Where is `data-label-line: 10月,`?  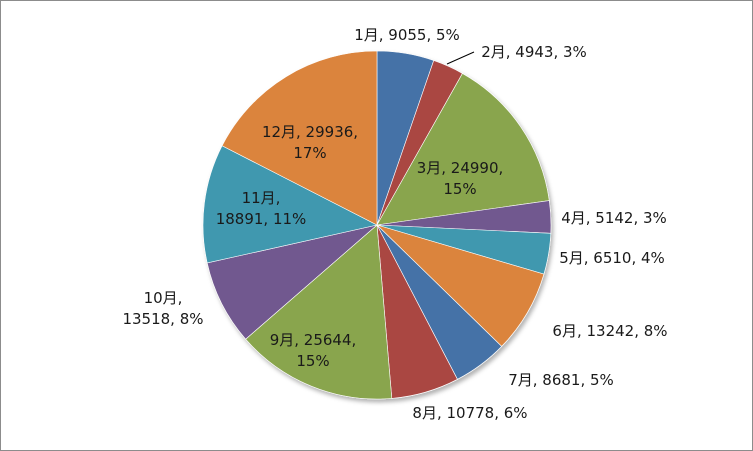 data-label-line: 10月, is located at coordinates (163, 298).